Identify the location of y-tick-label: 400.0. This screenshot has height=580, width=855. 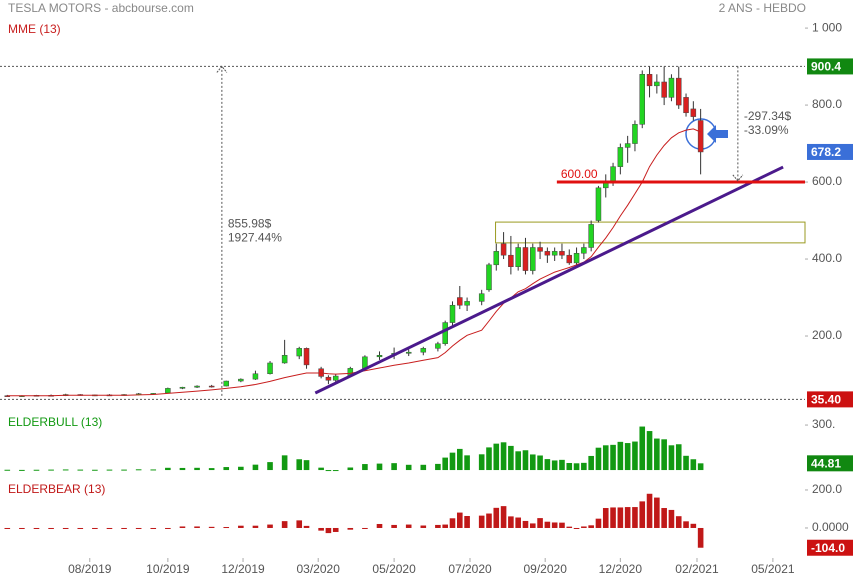
(827, 258).